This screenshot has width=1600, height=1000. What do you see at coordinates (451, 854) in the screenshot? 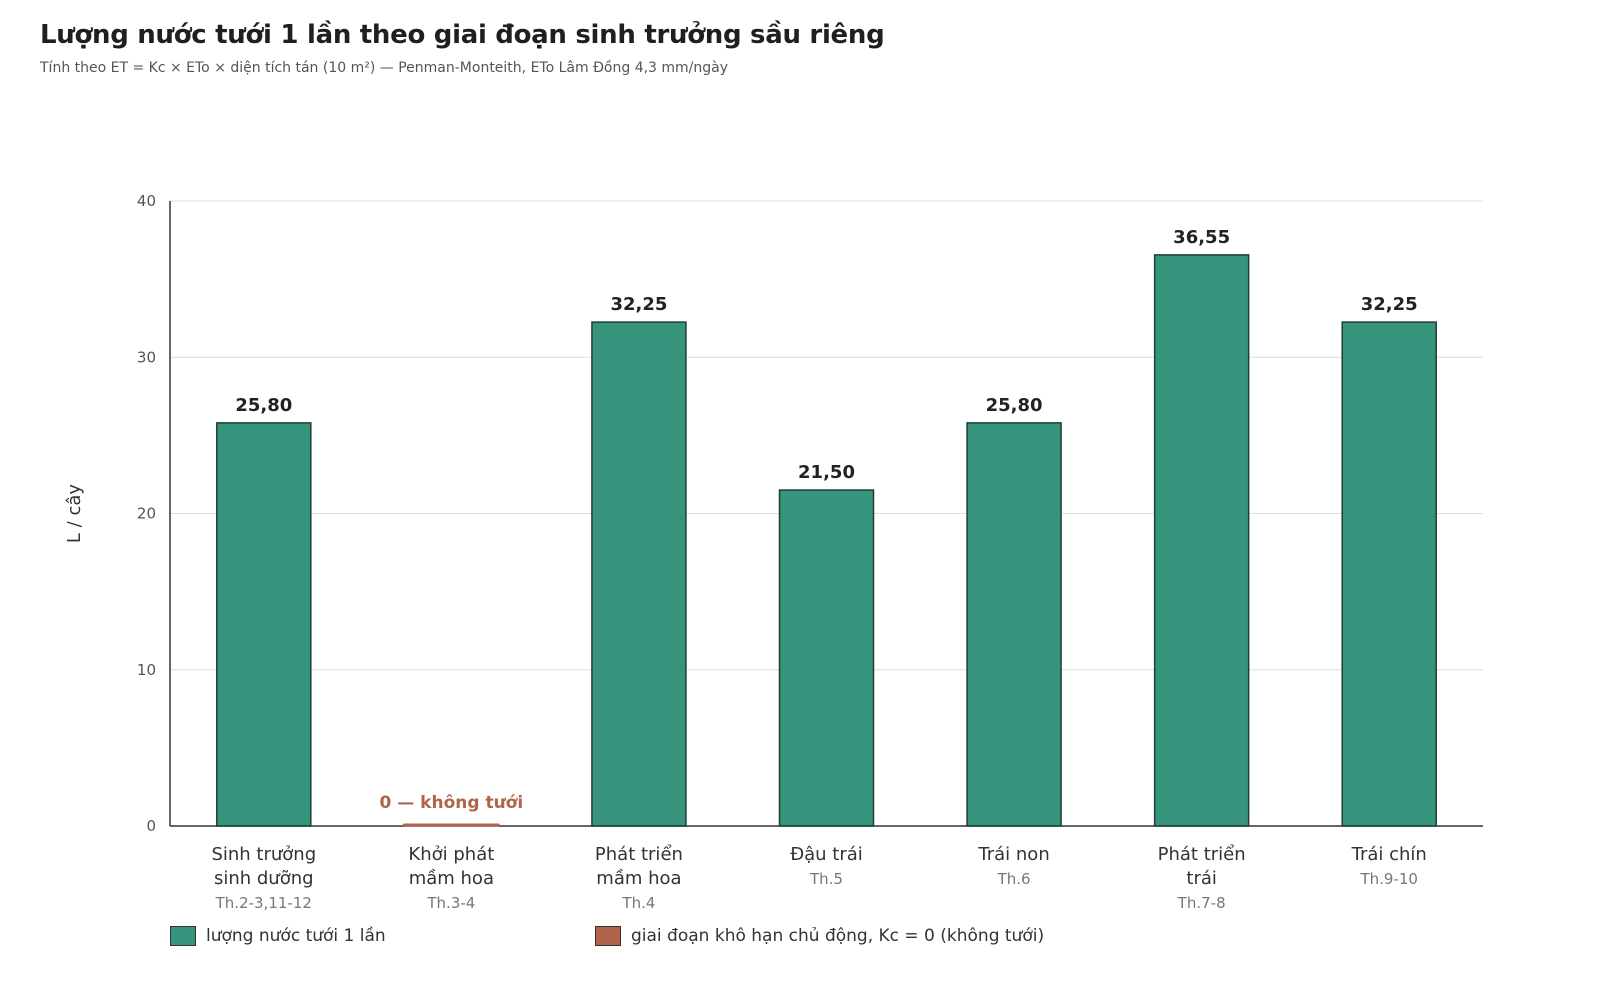
I see `x-tick-label: Khởi phát` at bounding box center [451, 854].